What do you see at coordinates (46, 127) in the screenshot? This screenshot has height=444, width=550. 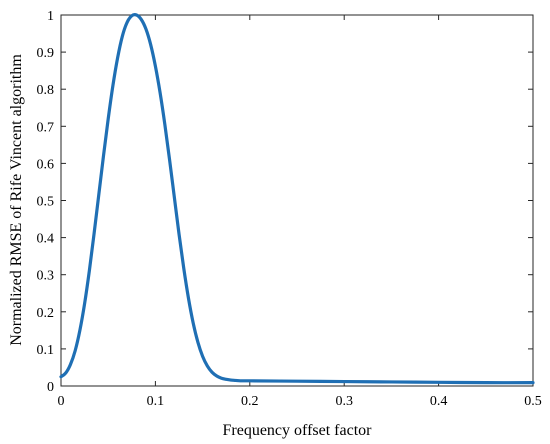 I see `y-tick-label: 0.7` at bounding box center [46, 127].